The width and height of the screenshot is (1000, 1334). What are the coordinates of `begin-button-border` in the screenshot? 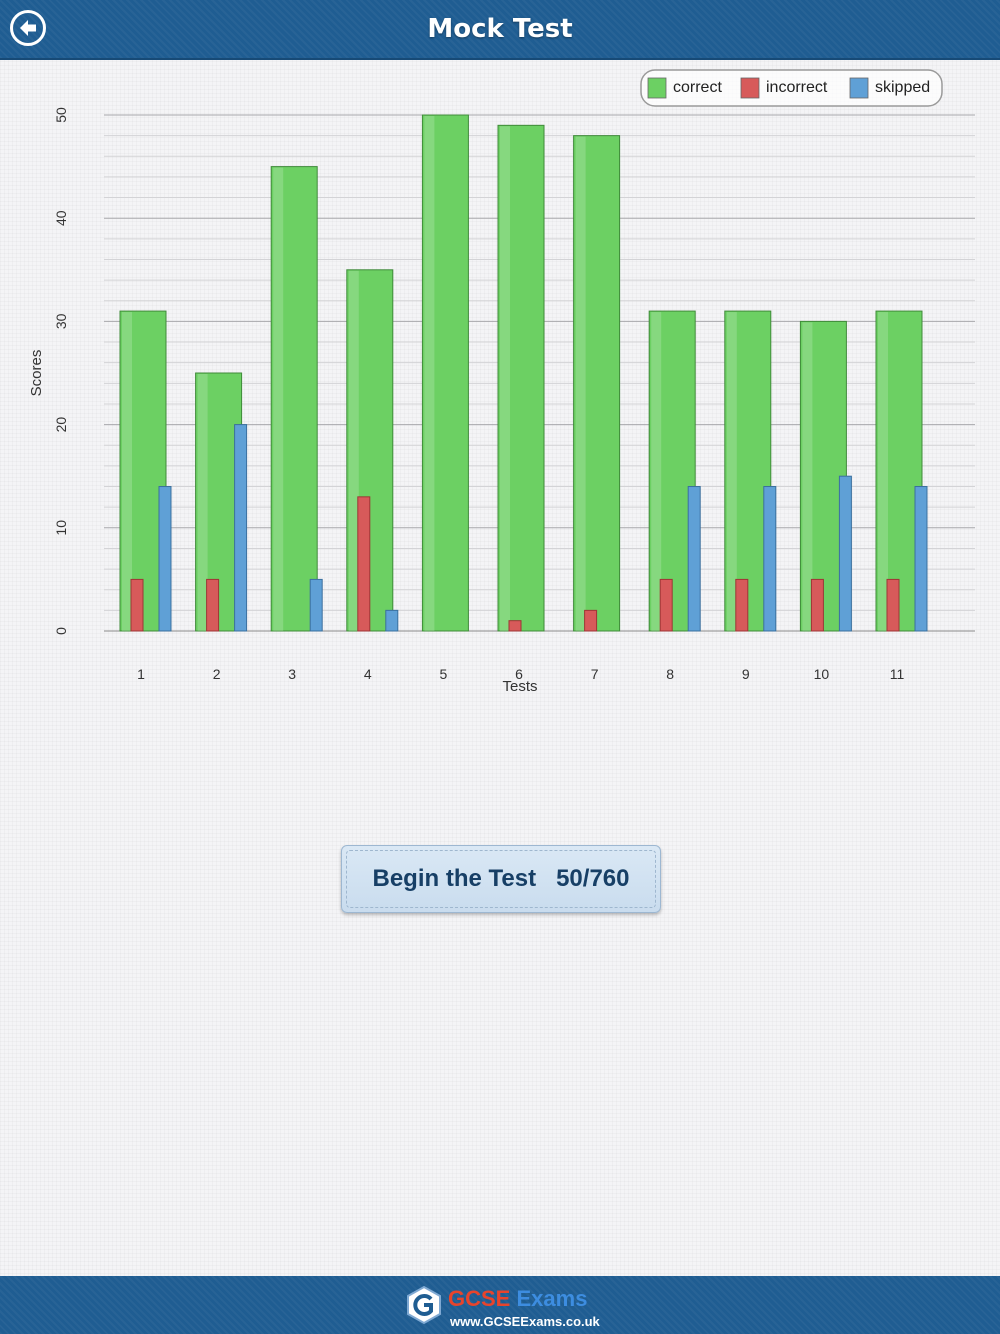 It's located at (501, 879).